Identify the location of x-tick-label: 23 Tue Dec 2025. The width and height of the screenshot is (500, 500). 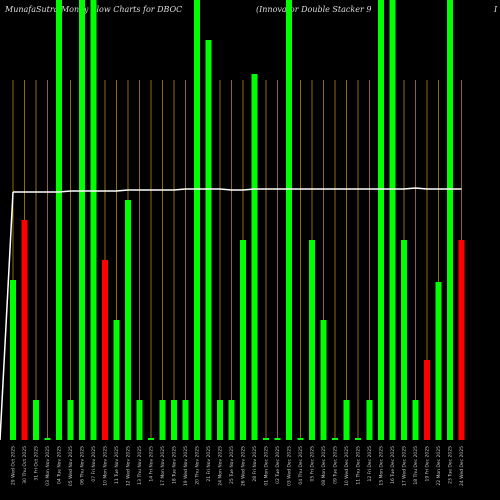
(451, 465).